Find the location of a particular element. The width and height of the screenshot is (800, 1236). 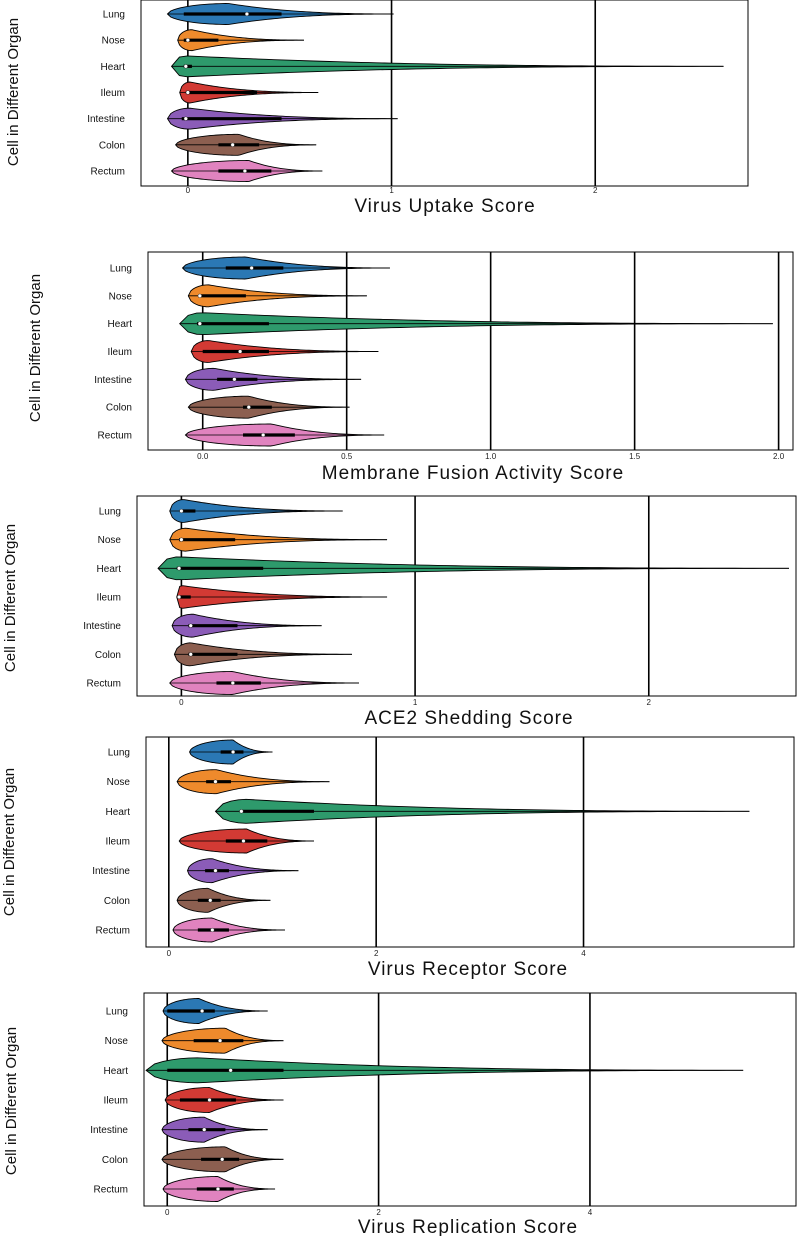

x-tick-label: 1.0 is located at coordinates (491, 456).